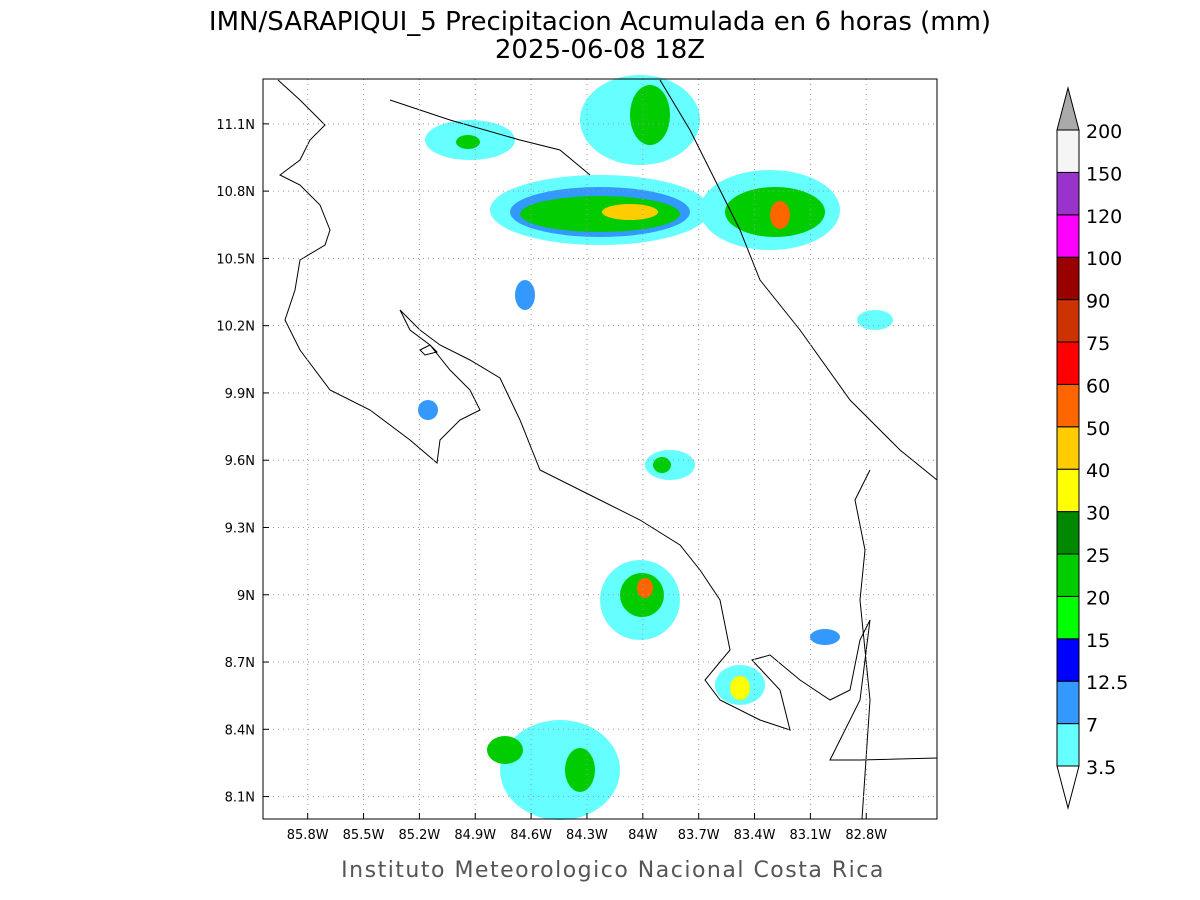 Image resolution: width=1200 pixels, height=900 pixels. I want to click on y-tick-label: 8.7N, so click(240, 663).